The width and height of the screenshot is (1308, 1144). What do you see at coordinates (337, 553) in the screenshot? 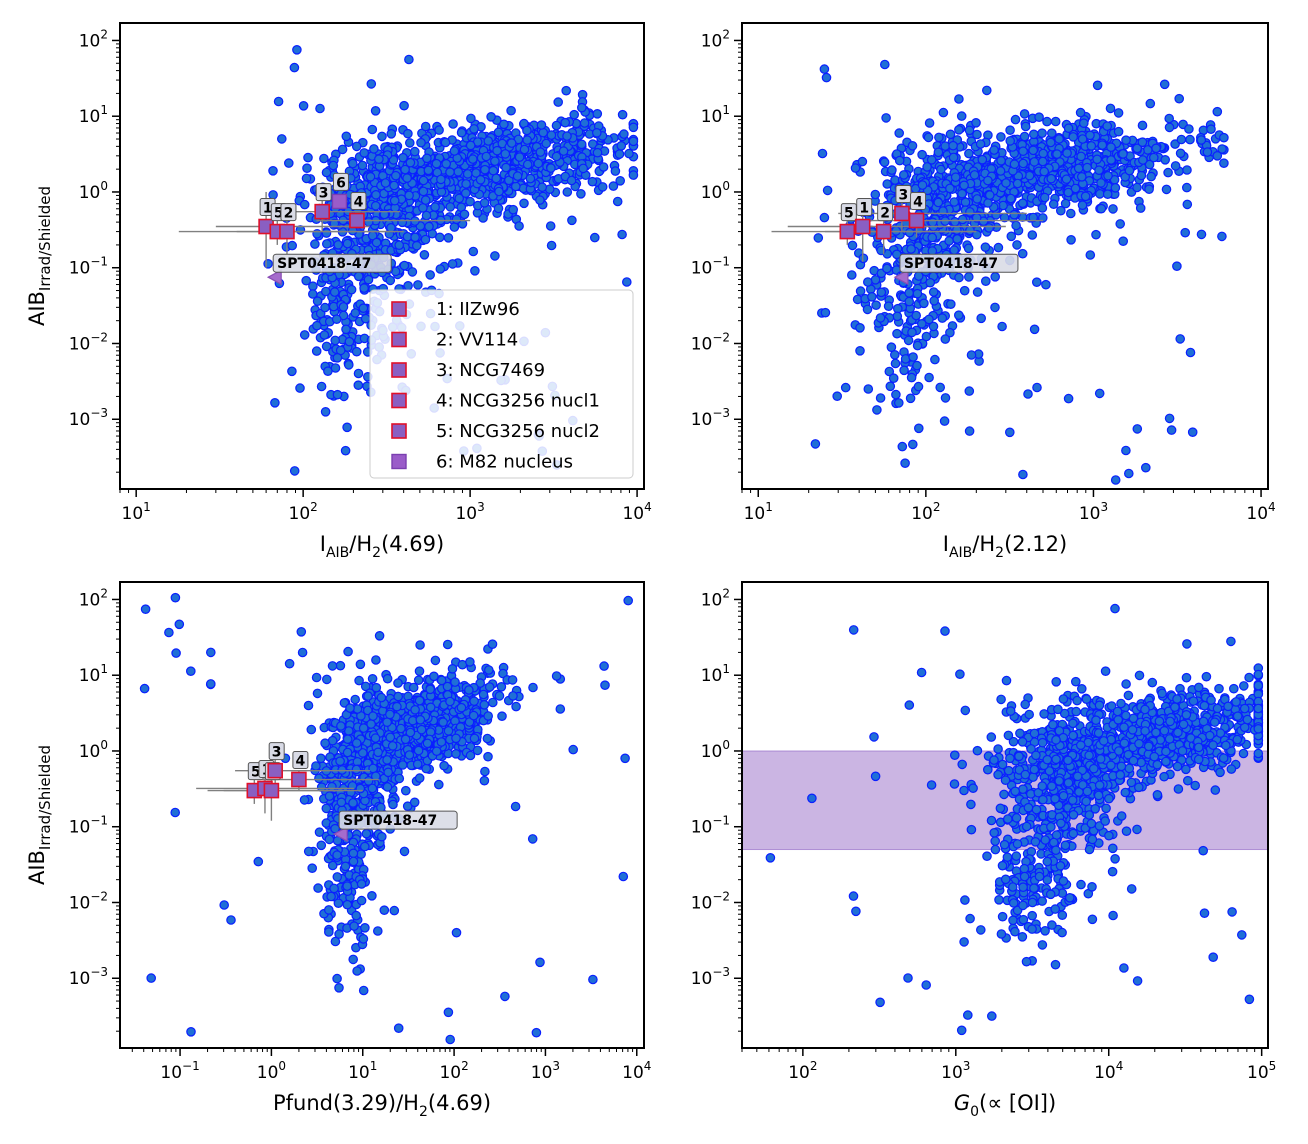
I see `x-label-sub: AIB` at bounding box center [337, 553].